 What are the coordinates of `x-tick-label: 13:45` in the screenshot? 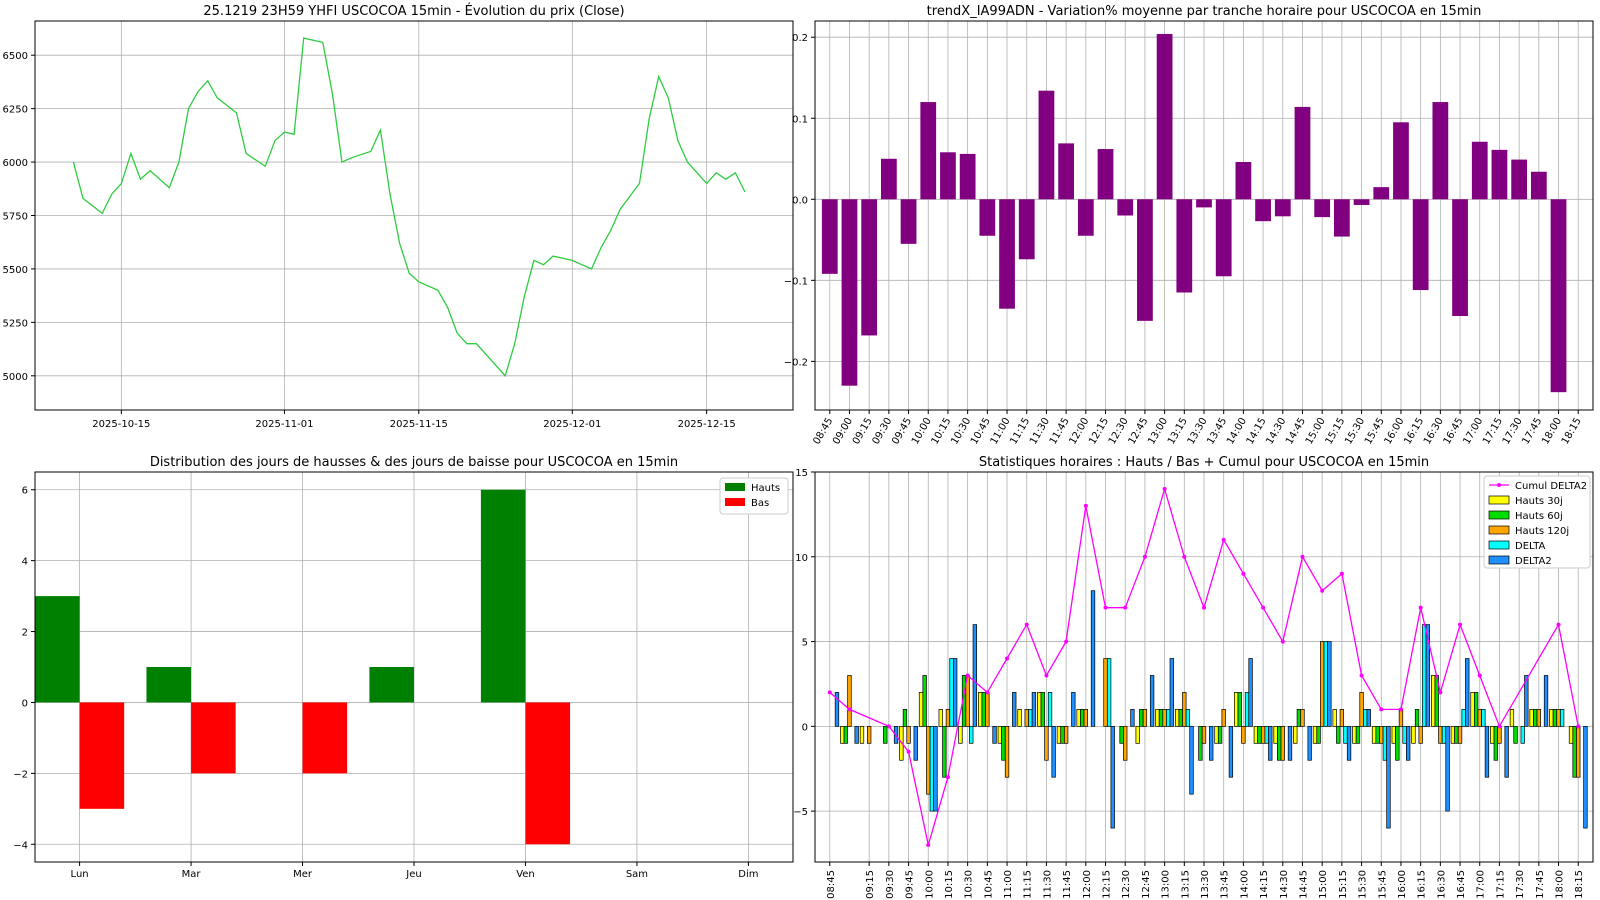 It's located at (1225, 884).